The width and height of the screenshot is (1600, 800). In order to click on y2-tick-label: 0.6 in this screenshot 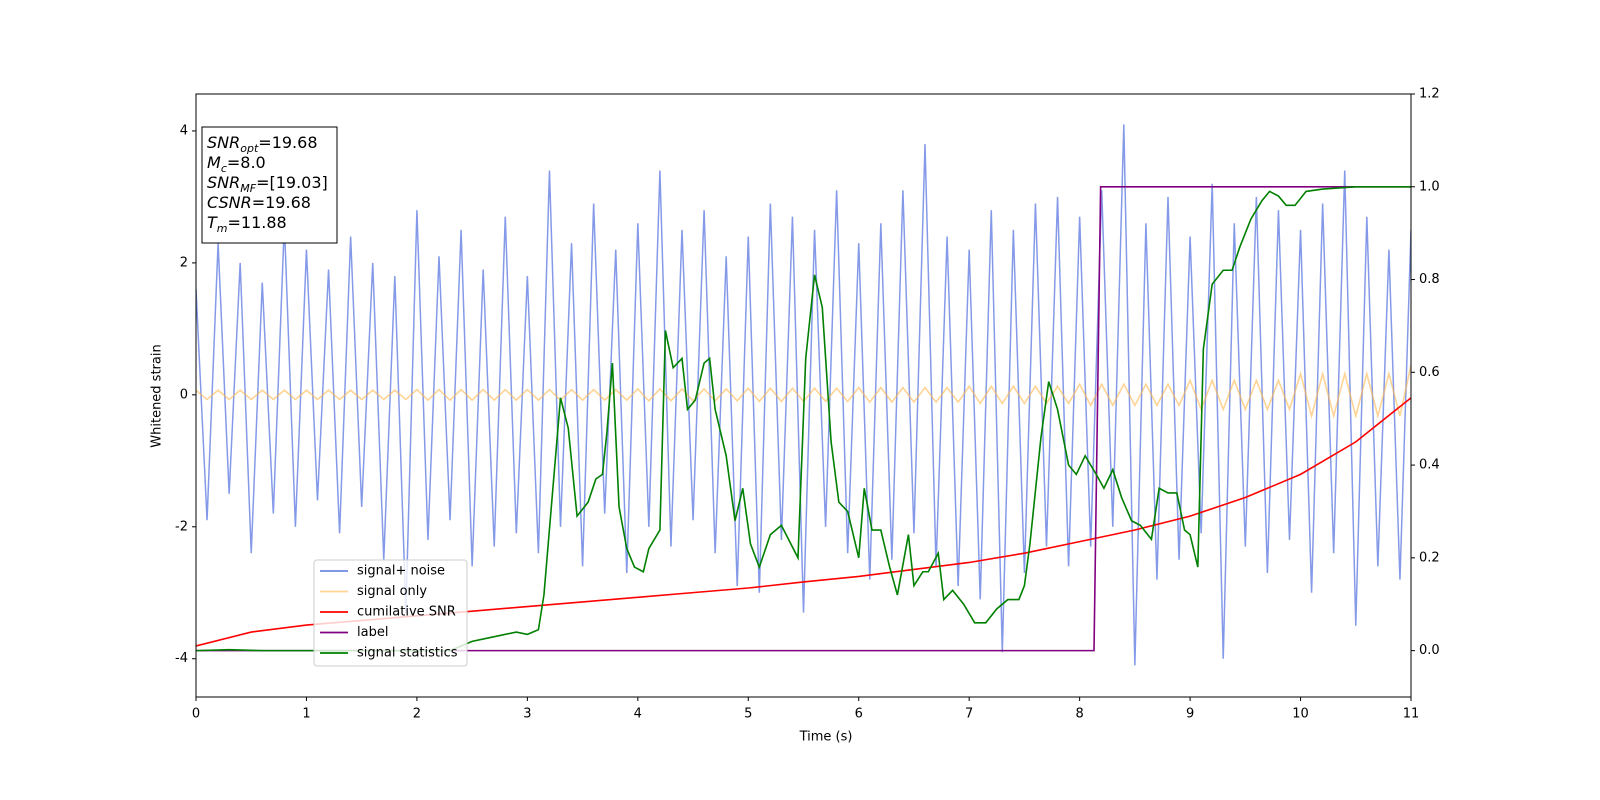, I will do `click(1429, 372)`.